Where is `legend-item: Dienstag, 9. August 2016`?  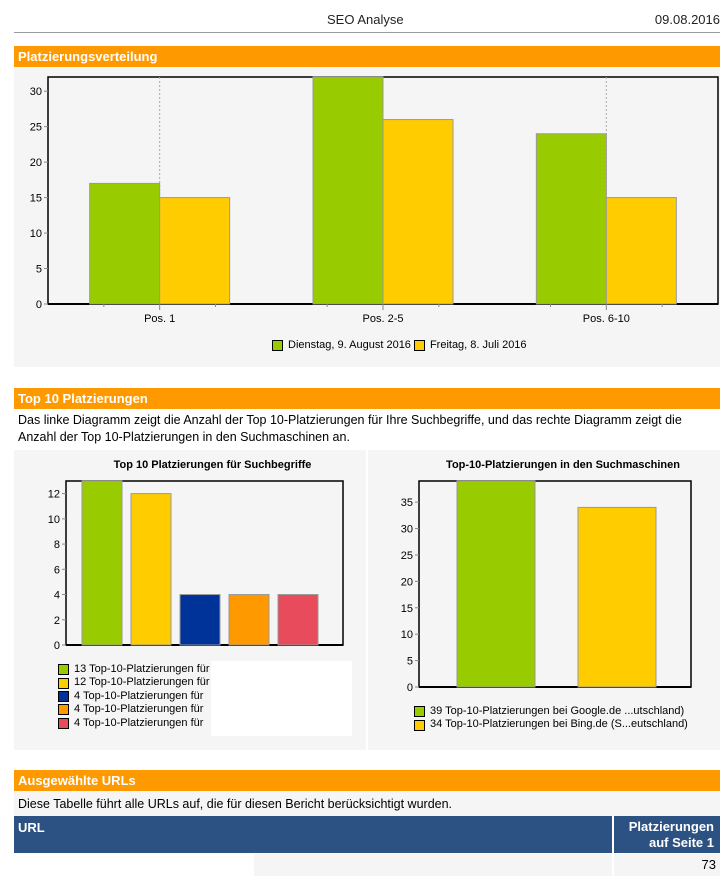 legend-item: Dienstag, 9. August 2016 is located at coordinates (343, 345).